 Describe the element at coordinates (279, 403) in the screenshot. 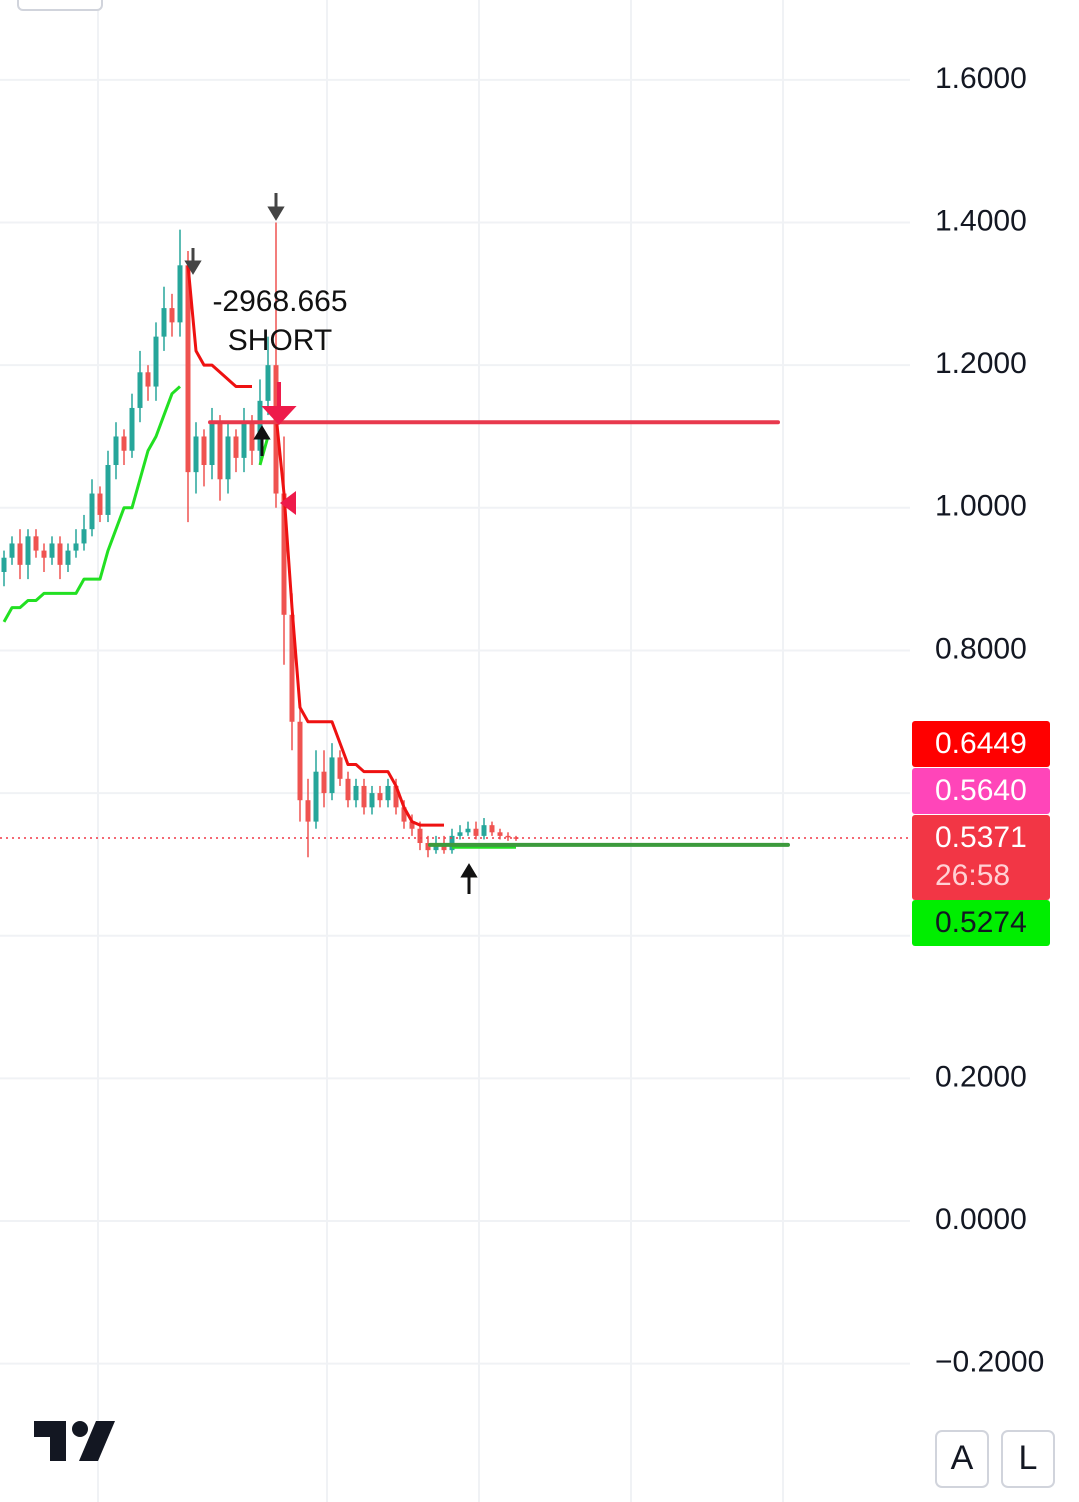

I see `sell-marker` at that location.